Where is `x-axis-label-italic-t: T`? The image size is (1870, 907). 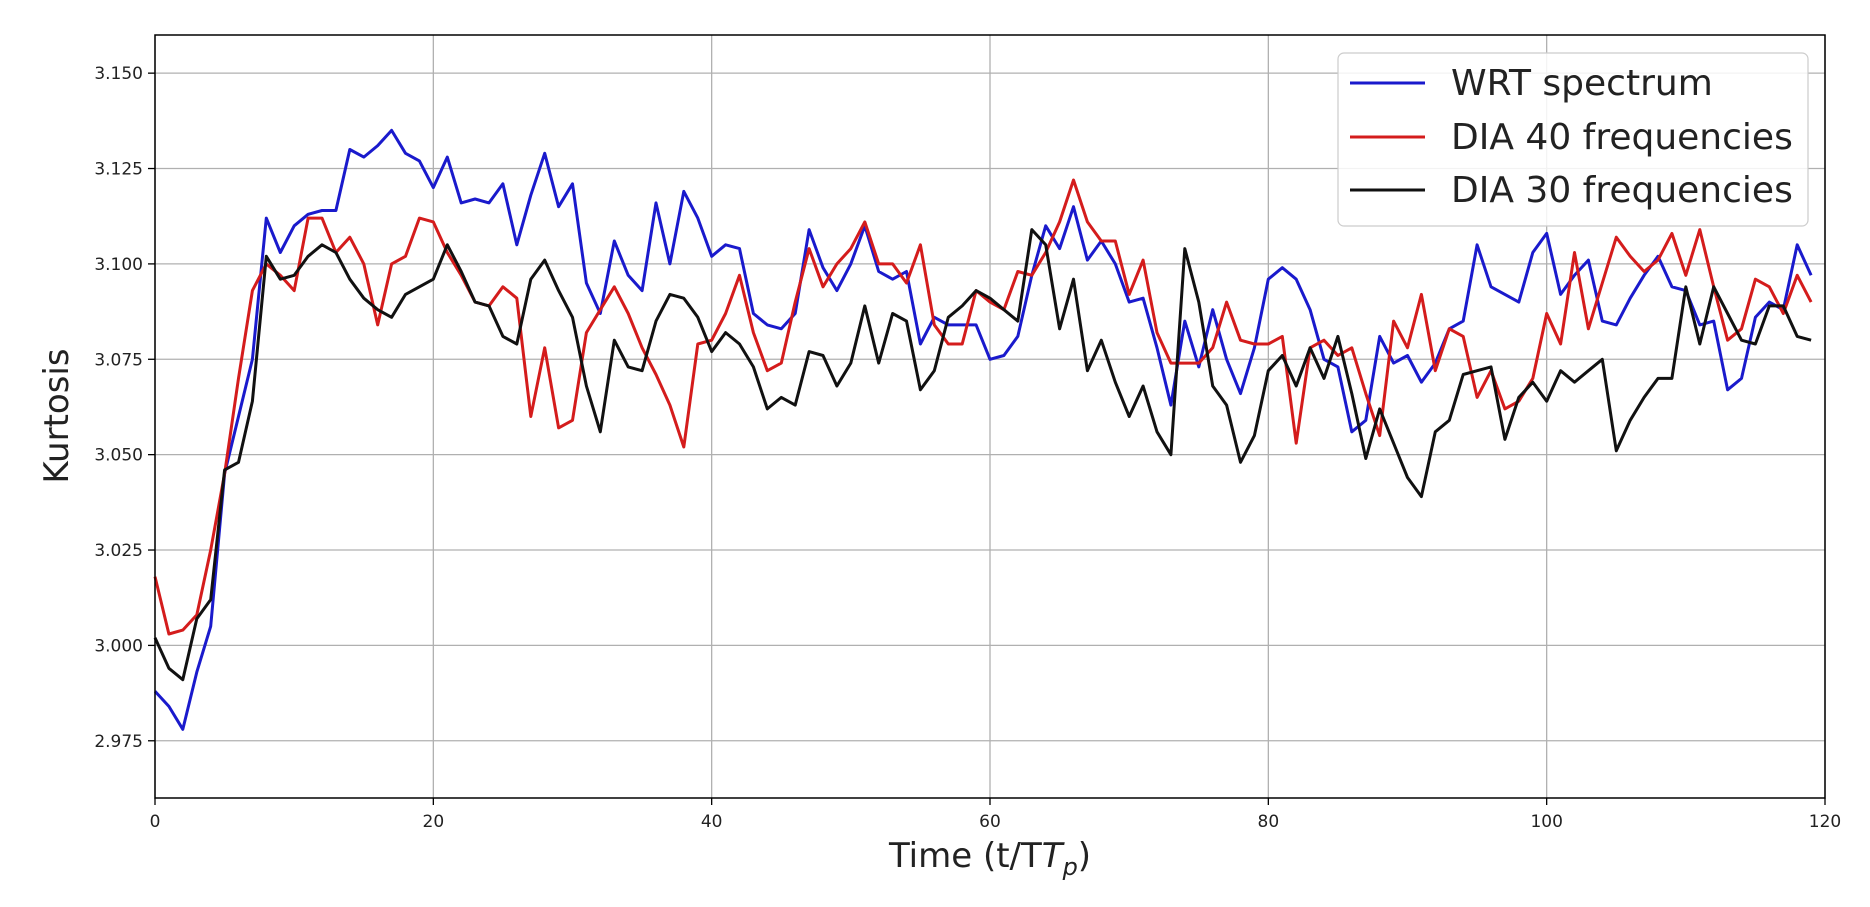 x-axis-label-italic-t: T is located at coordinates (1053, 856).